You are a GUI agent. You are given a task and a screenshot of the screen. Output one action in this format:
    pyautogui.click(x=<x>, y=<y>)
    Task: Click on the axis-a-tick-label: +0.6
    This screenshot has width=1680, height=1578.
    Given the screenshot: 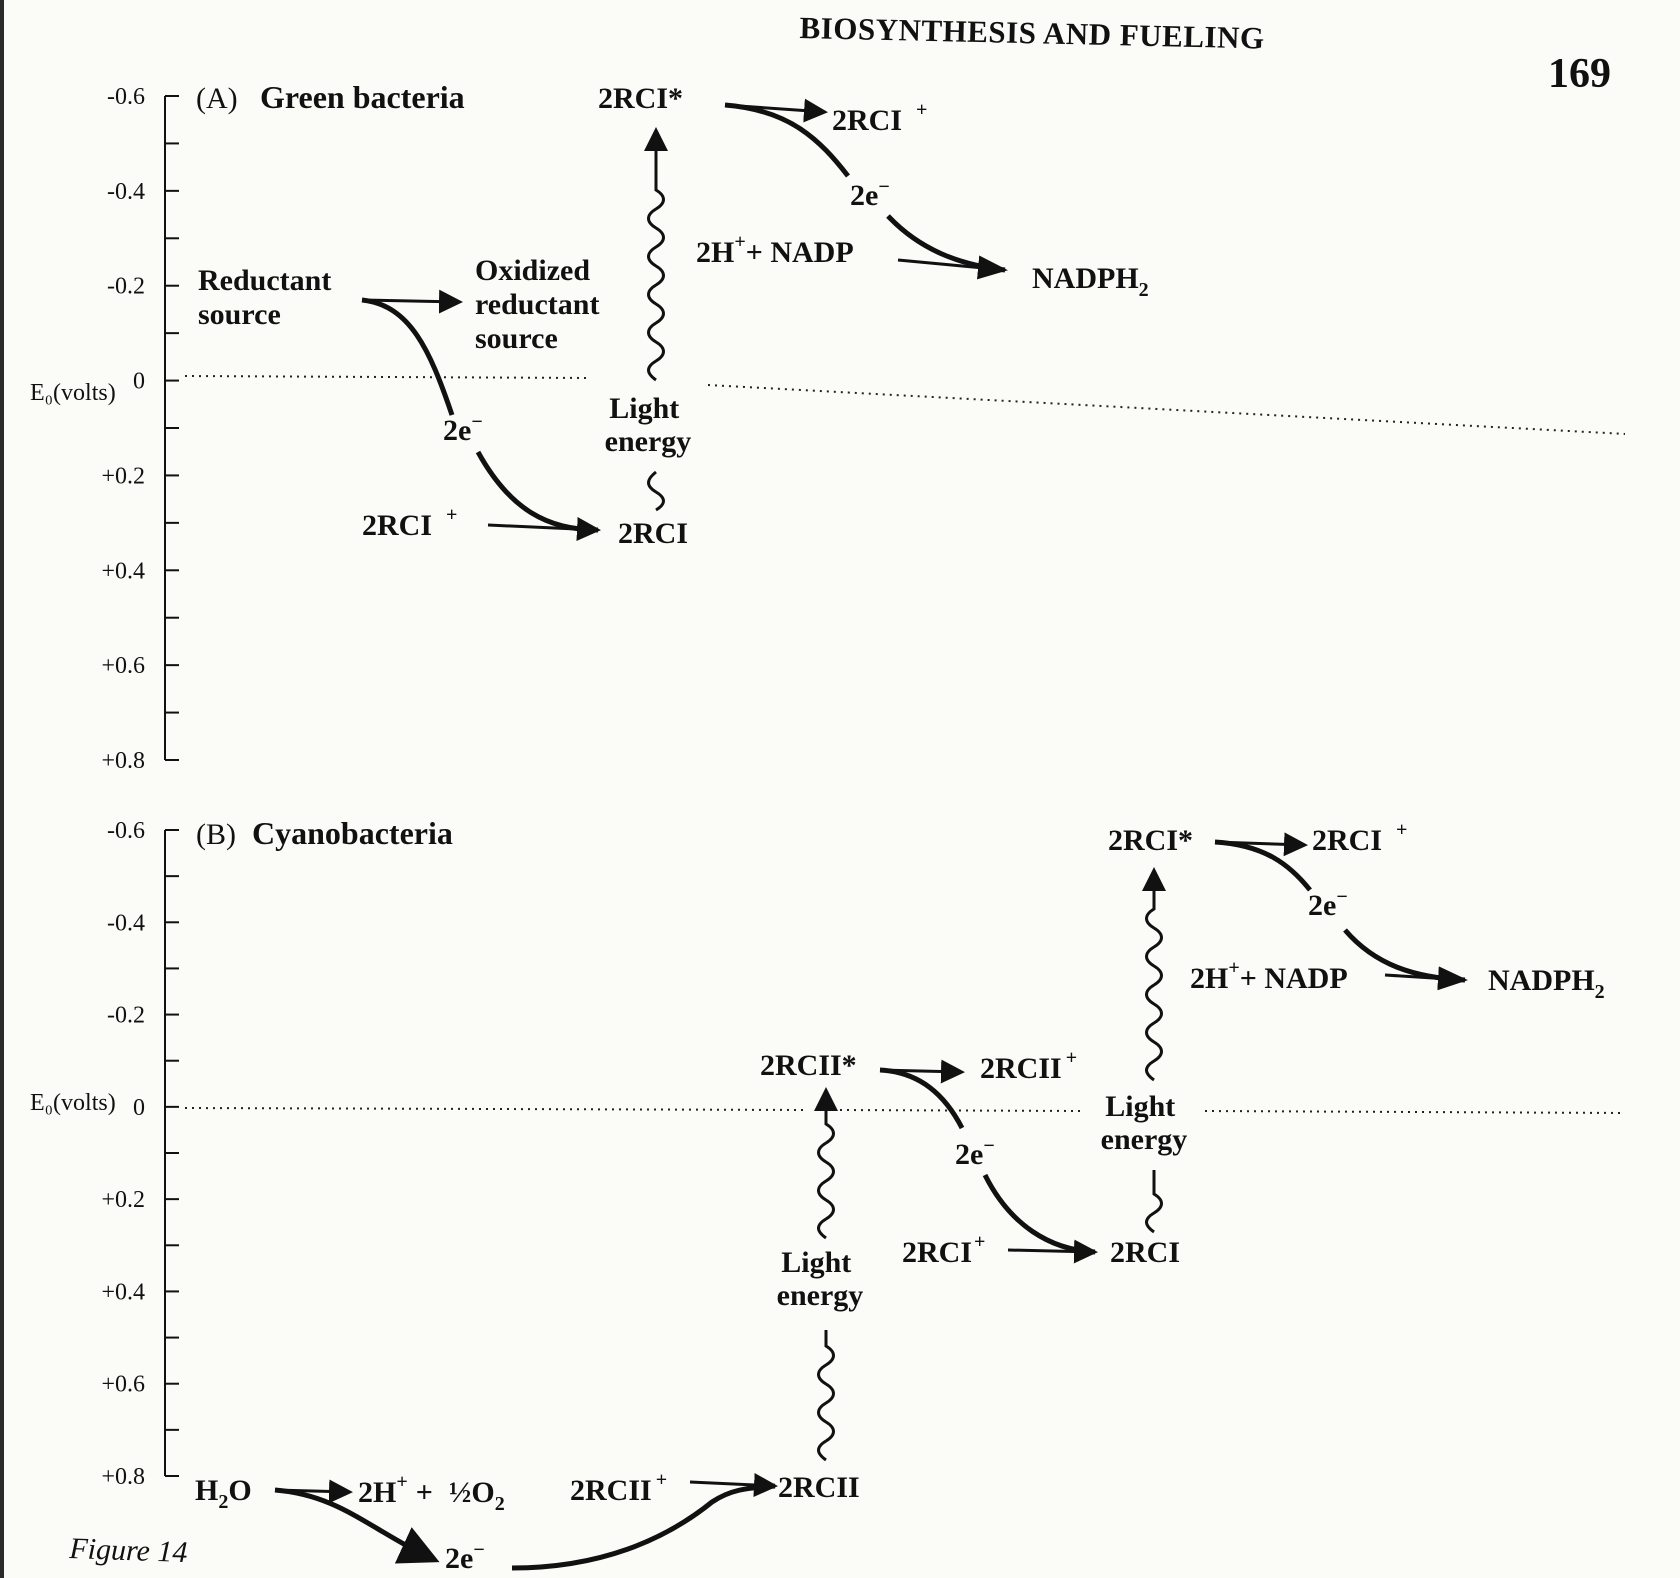 What is the action you would take?
    pyautogui.click(x=123, y=666)
    